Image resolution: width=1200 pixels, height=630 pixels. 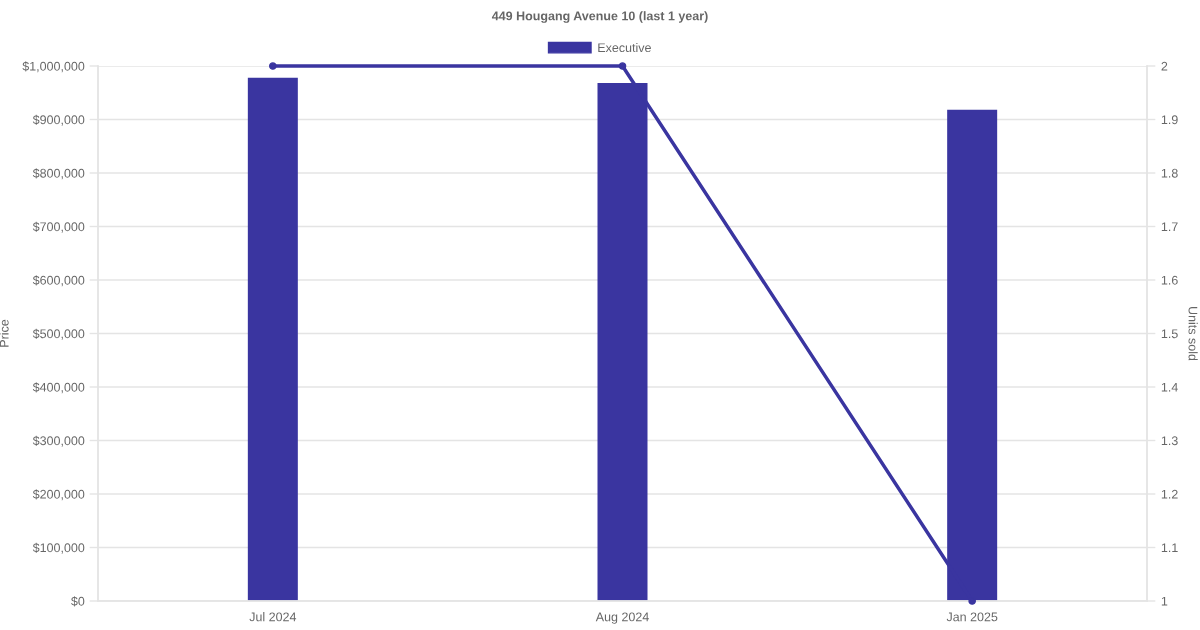 I want to click on y2-tick-label: 1.9, so click(x=1169, y=120).